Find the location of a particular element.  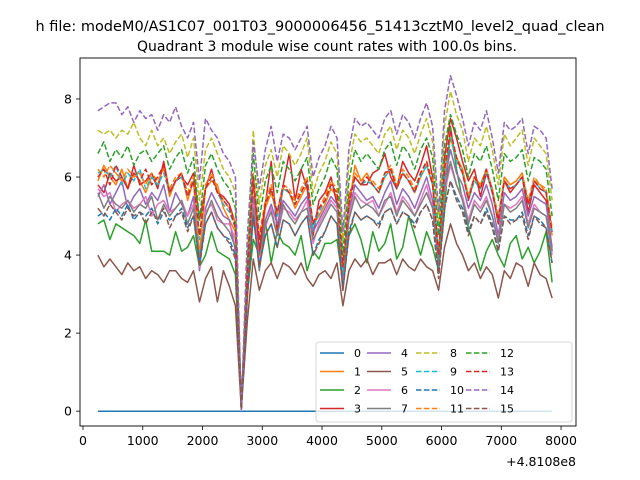

y-tick-label: 4 is located at coordinates (68, 255).